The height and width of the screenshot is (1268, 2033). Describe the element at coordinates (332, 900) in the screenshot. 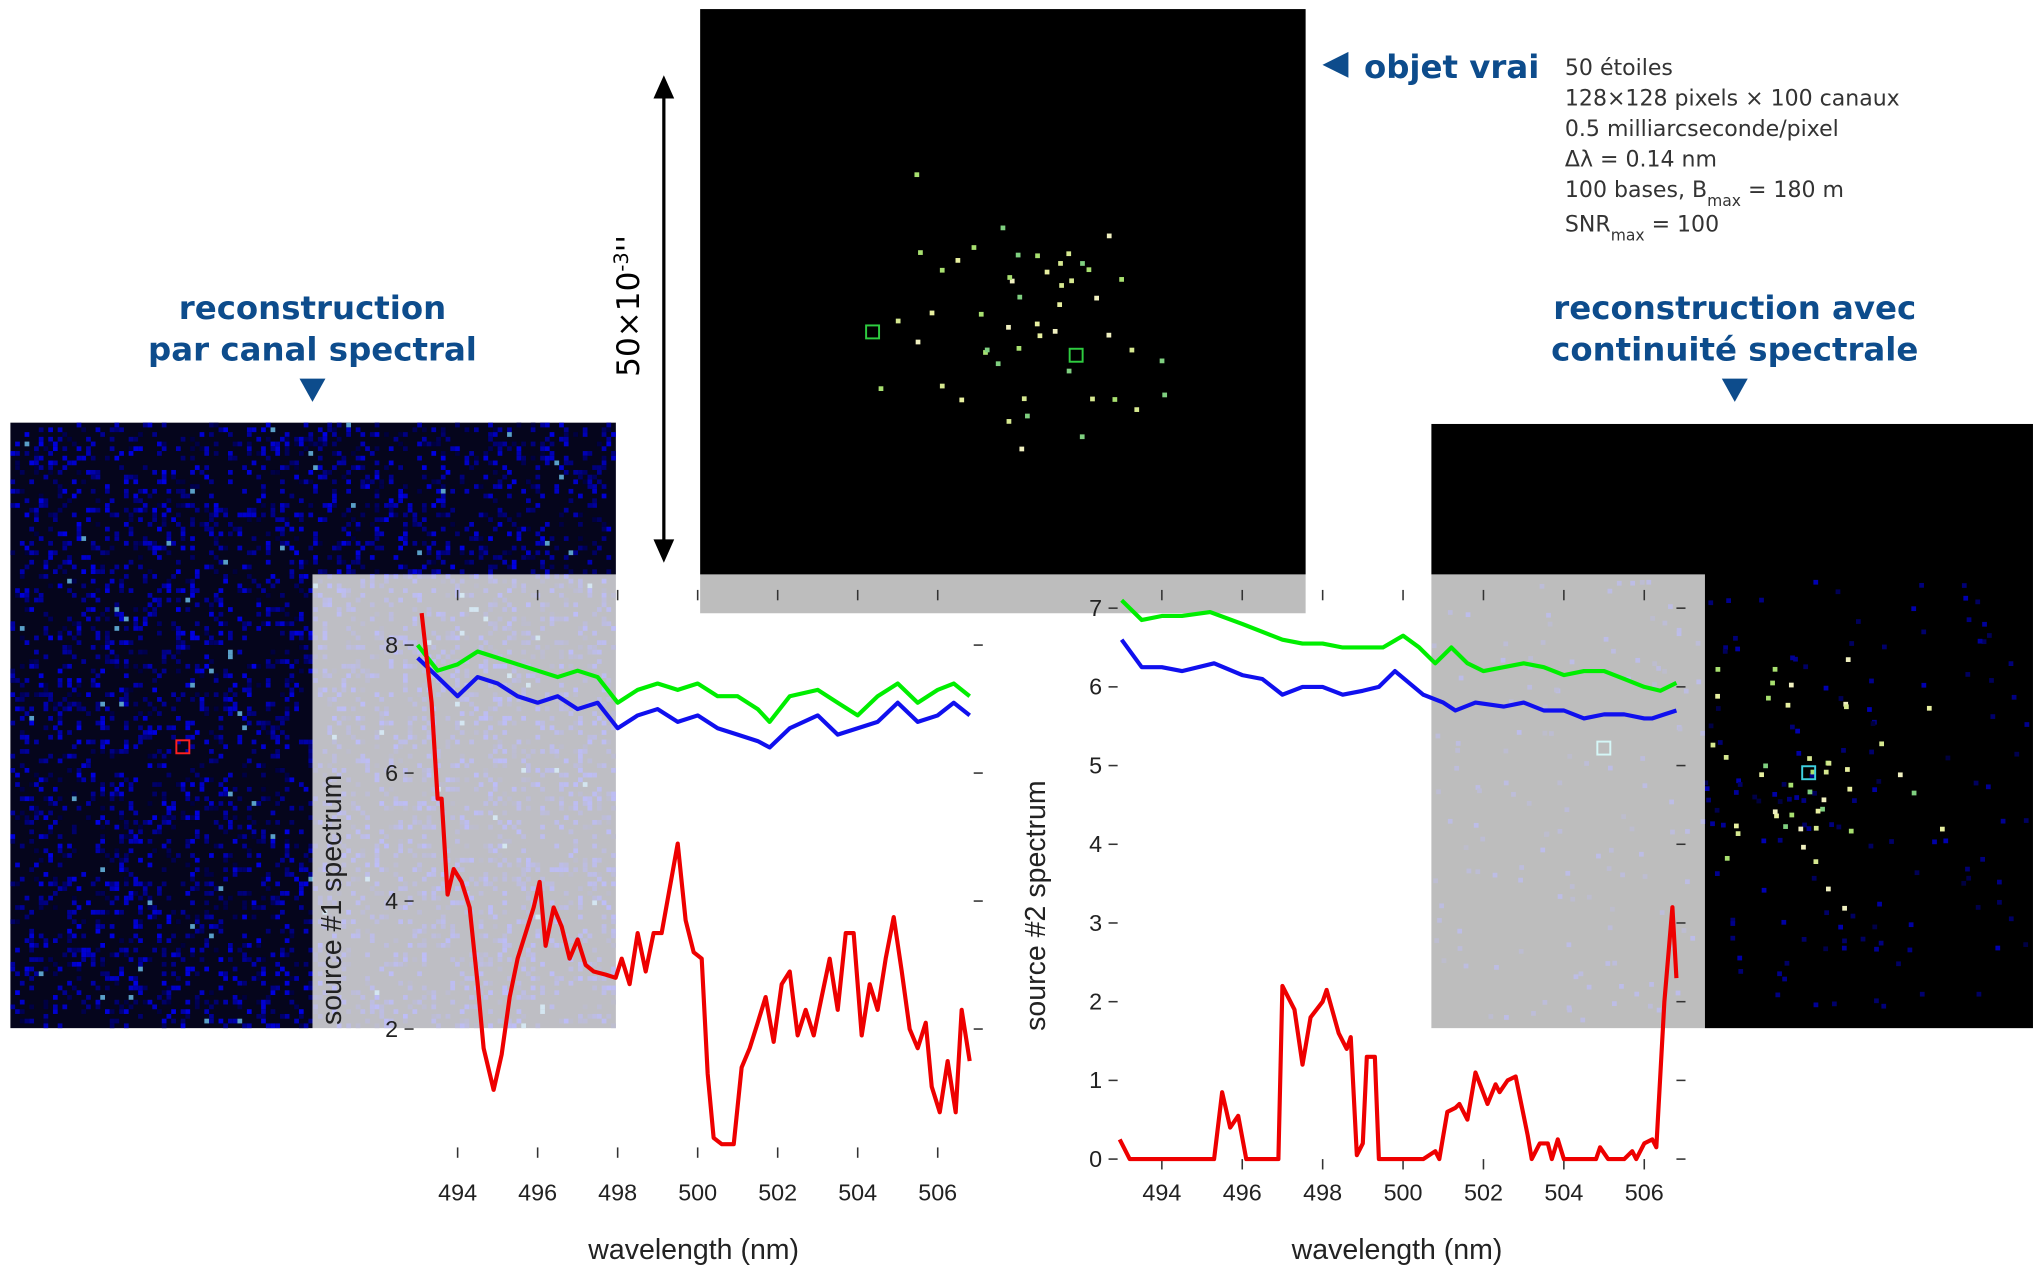

I see `y-axis-label: source #1 spectrum` at that location.